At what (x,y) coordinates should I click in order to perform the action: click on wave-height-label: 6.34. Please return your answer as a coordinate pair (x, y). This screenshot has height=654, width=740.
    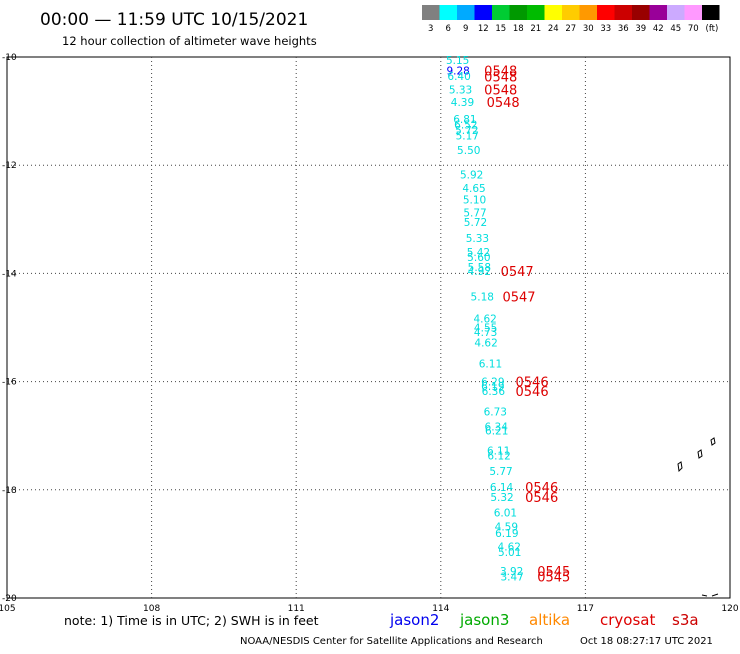
    Looking at the image, I should click on (497, 428).